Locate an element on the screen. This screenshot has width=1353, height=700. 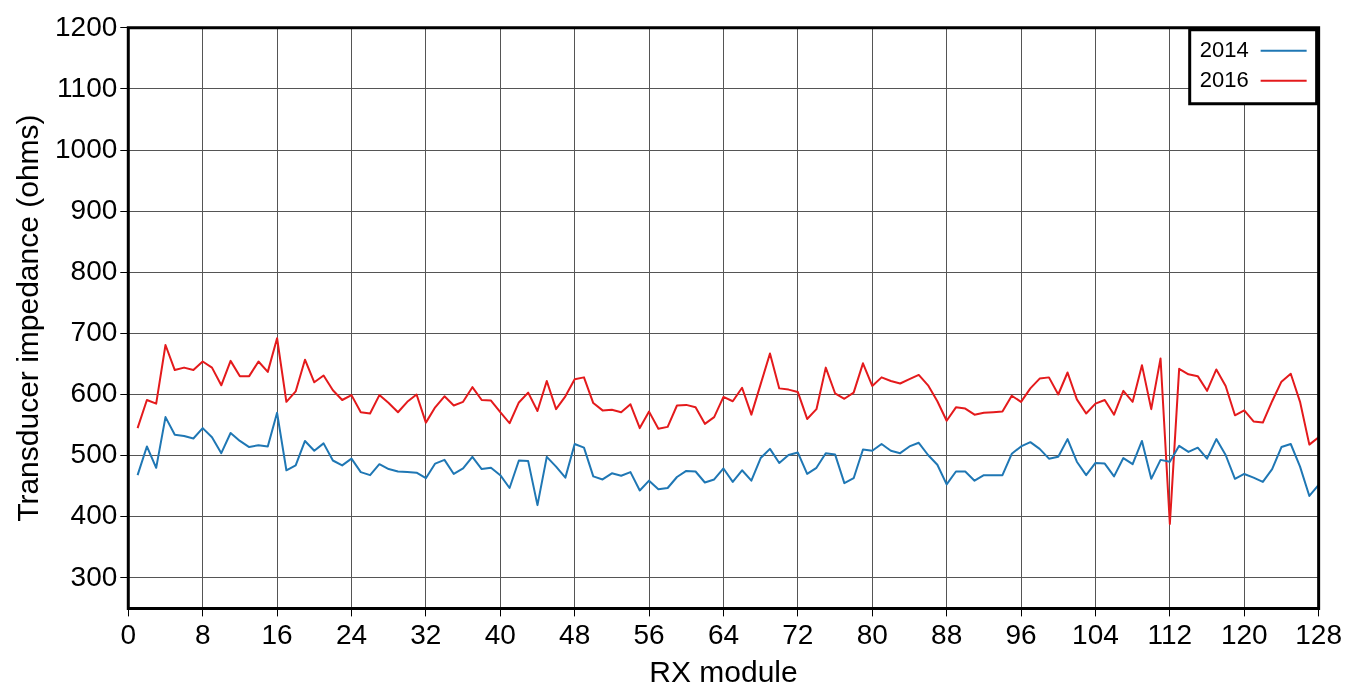
legend-label: 2014 is located at coordinates (1224, 49).